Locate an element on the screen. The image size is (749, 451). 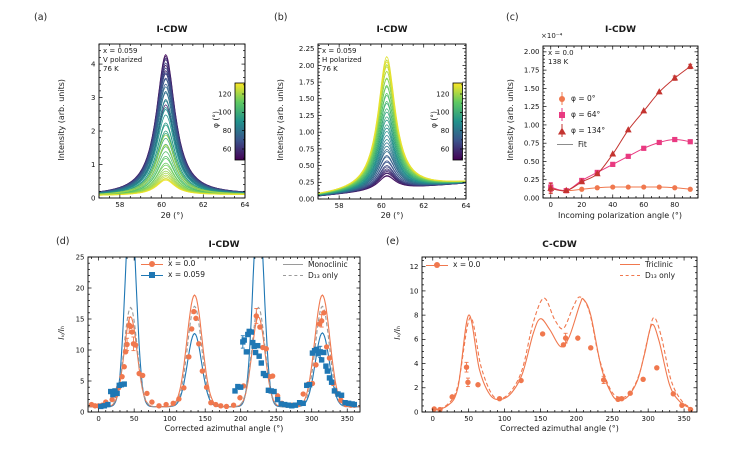
panel-c-ylabel: Intensity (arb. units) is located at coordinates (511, 119).